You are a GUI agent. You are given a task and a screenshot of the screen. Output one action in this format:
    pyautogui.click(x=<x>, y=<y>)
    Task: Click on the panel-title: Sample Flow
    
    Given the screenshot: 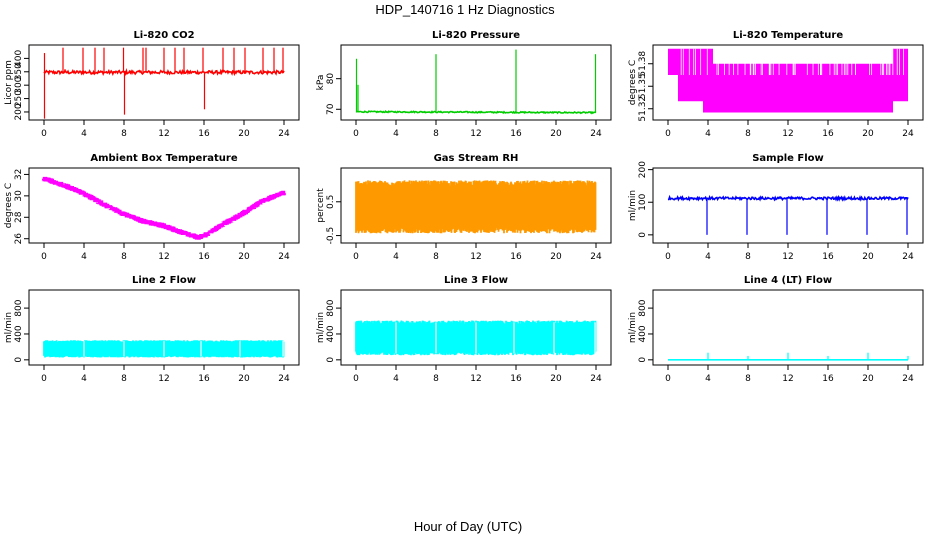 What is the action you would take?
    pyautogui.click(x=788, y=158)
    